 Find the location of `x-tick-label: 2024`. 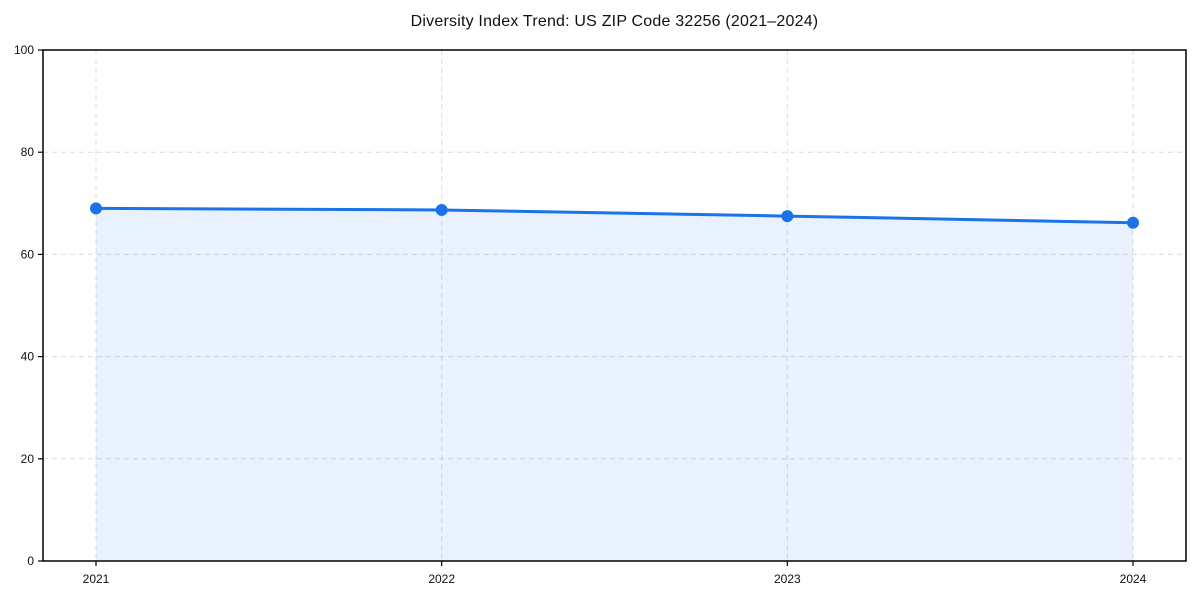

x-tick-label: 2024 is located at coordinates (1133, 579).